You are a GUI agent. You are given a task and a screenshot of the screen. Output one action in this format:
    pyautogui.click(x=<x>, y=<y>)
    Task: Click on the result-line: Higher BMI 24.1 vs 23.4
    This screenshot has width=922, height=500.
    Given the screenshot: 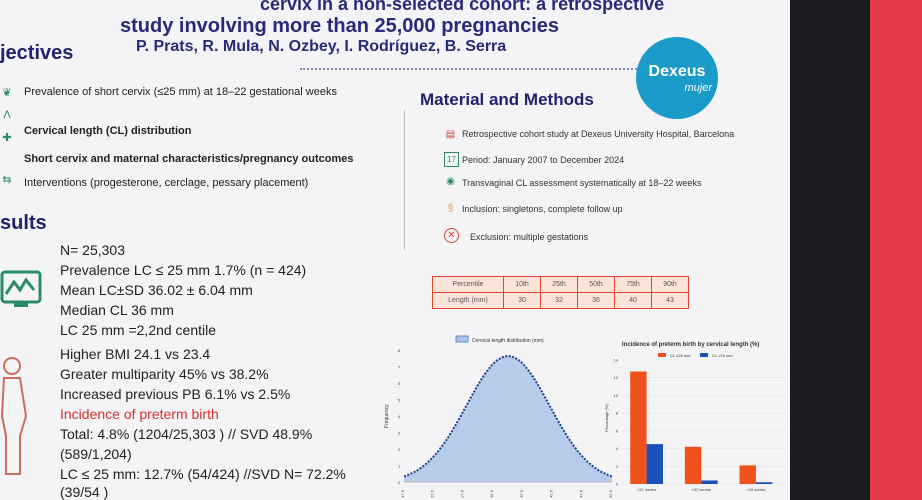 What is the action you would take?
    pyautogui.click(x=135, y=354)
    